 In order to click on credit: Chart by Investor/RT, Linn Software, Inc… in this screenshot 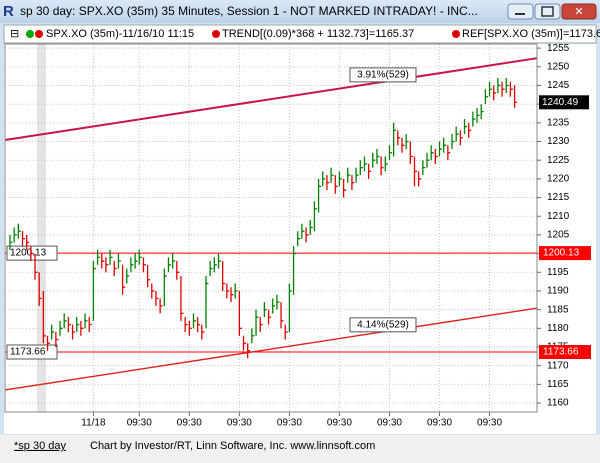, I will do `click(232, 446)`.